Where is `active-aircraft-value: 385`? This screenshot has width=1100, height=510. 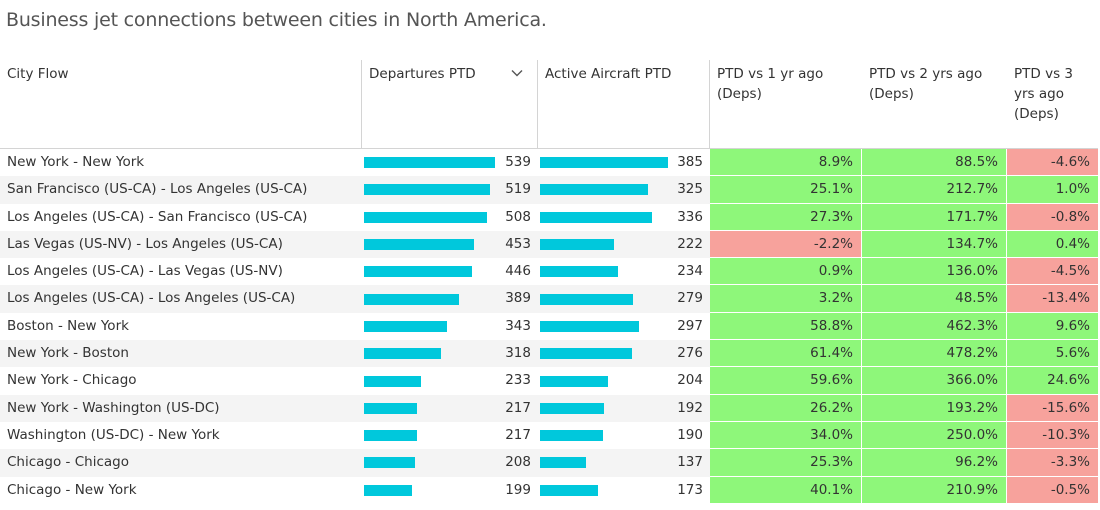 active-aircraft-value: 385 is located at coordinates (690, 162).